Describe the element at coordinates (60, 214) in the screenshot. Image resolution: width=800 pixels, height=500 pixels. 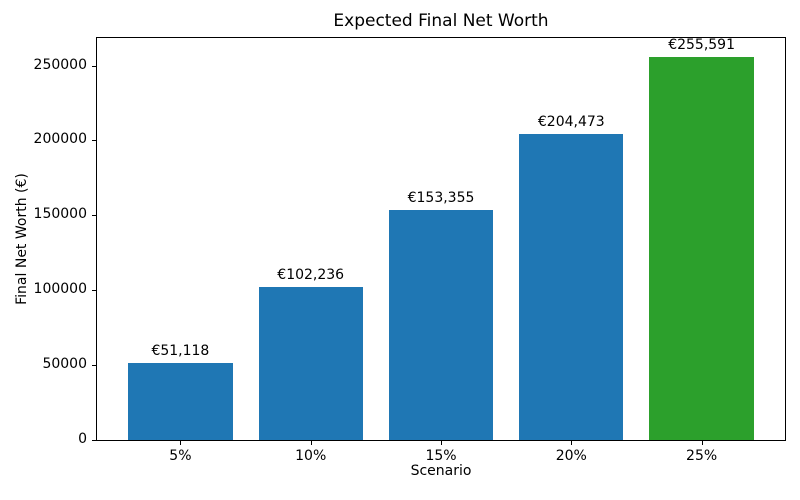
I see `y-tick-label: 150000` at that location.